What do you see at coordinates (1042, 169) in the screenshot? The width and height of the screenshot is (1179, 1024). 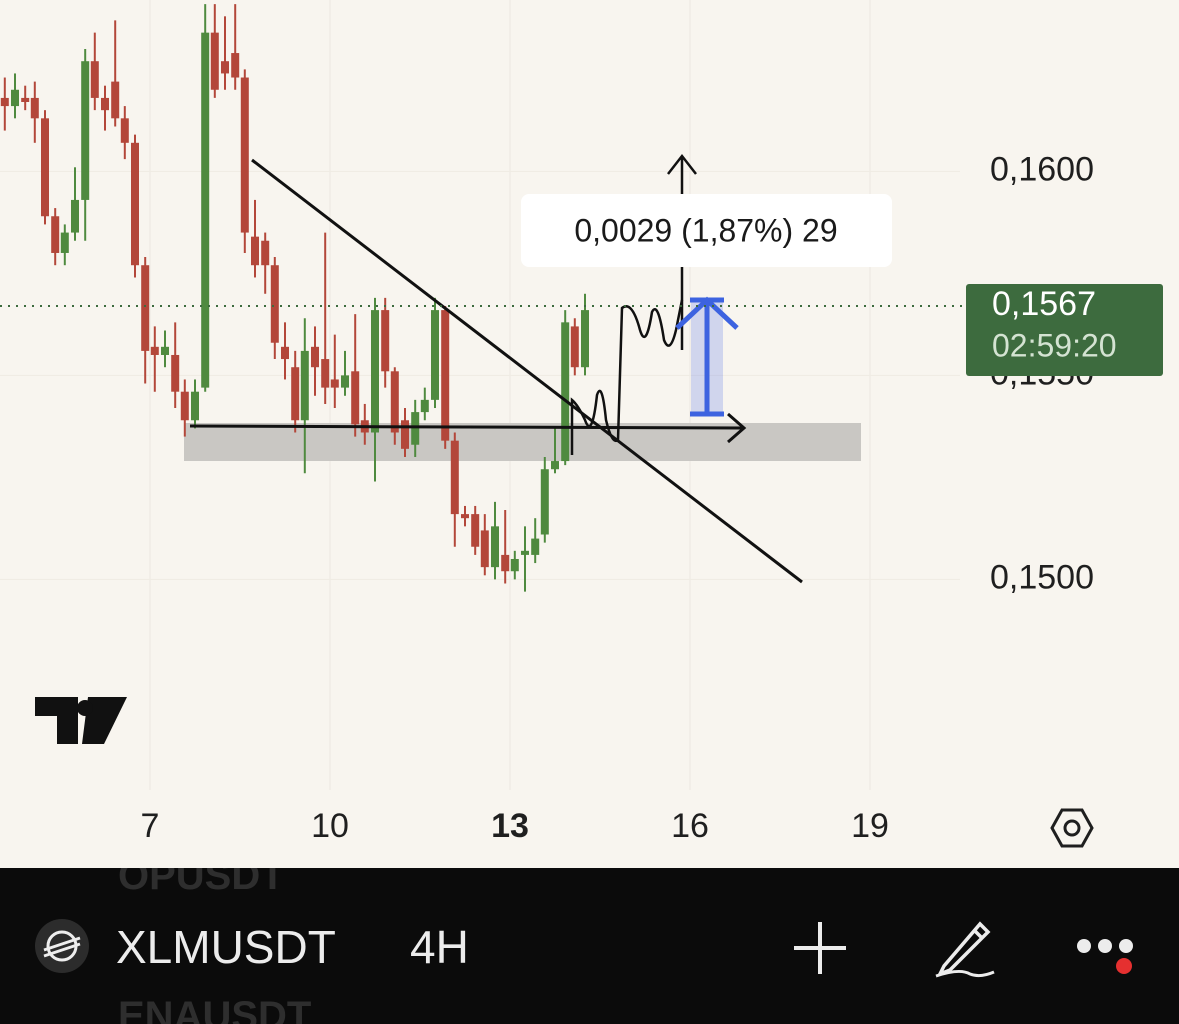 I see `y-tick-label: 0,1600` at bounding box center [1042, 169].